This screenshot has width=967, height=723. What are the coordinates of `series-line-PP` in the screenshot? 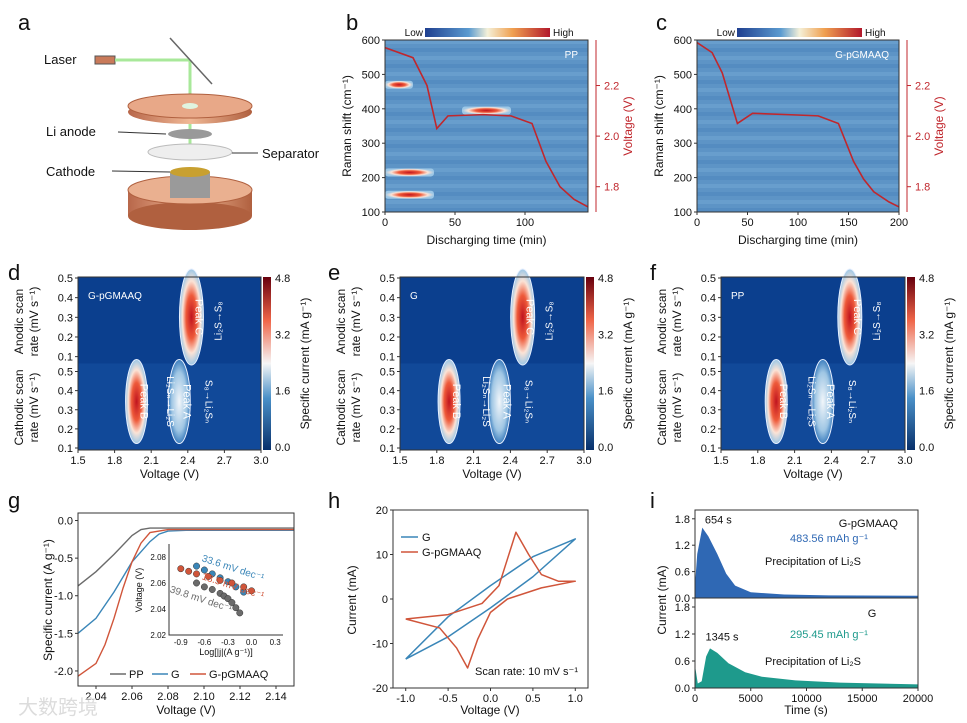 It's located at (185, 557).